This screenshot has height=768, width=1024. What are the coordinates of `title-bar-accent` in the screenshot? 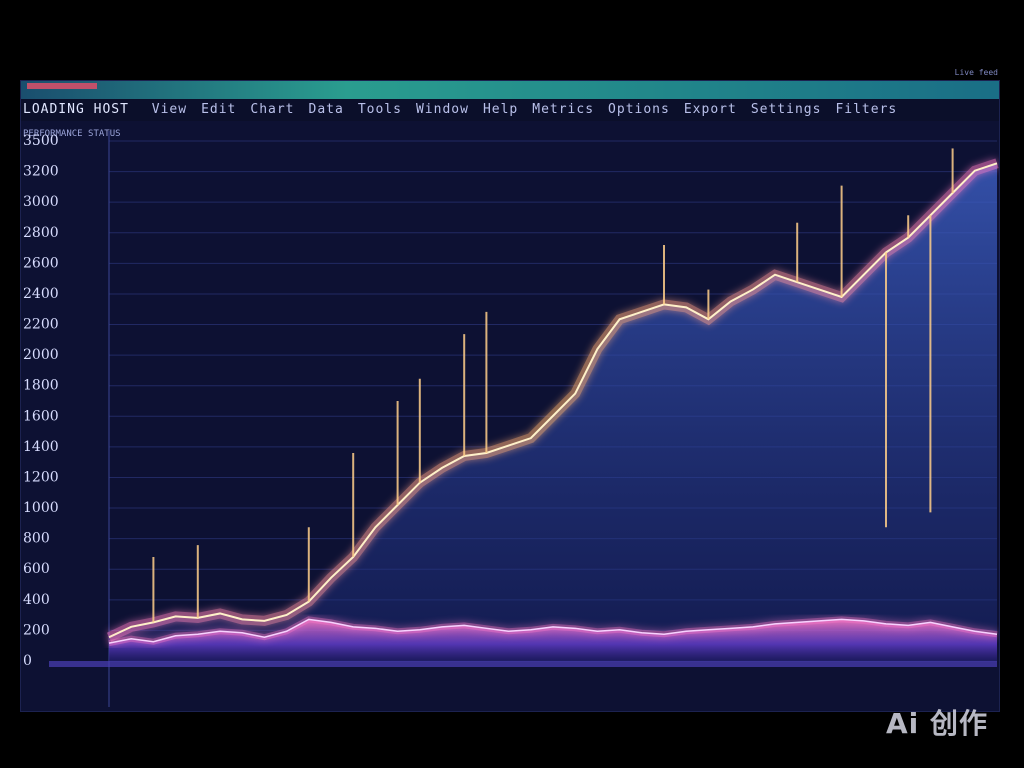 It's located at (62, 86).